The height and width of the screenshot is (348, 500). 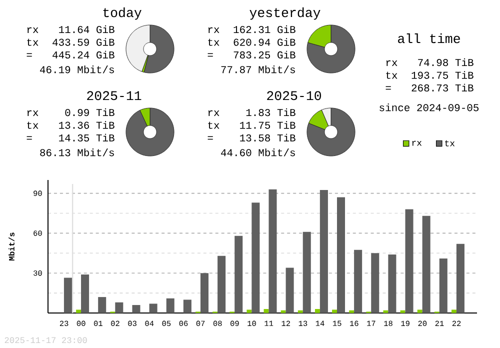 What do you see at coordinates (265, 29) in the screenshot?
I see `text: 162.31 GiB` at bounding box center [265, 29].